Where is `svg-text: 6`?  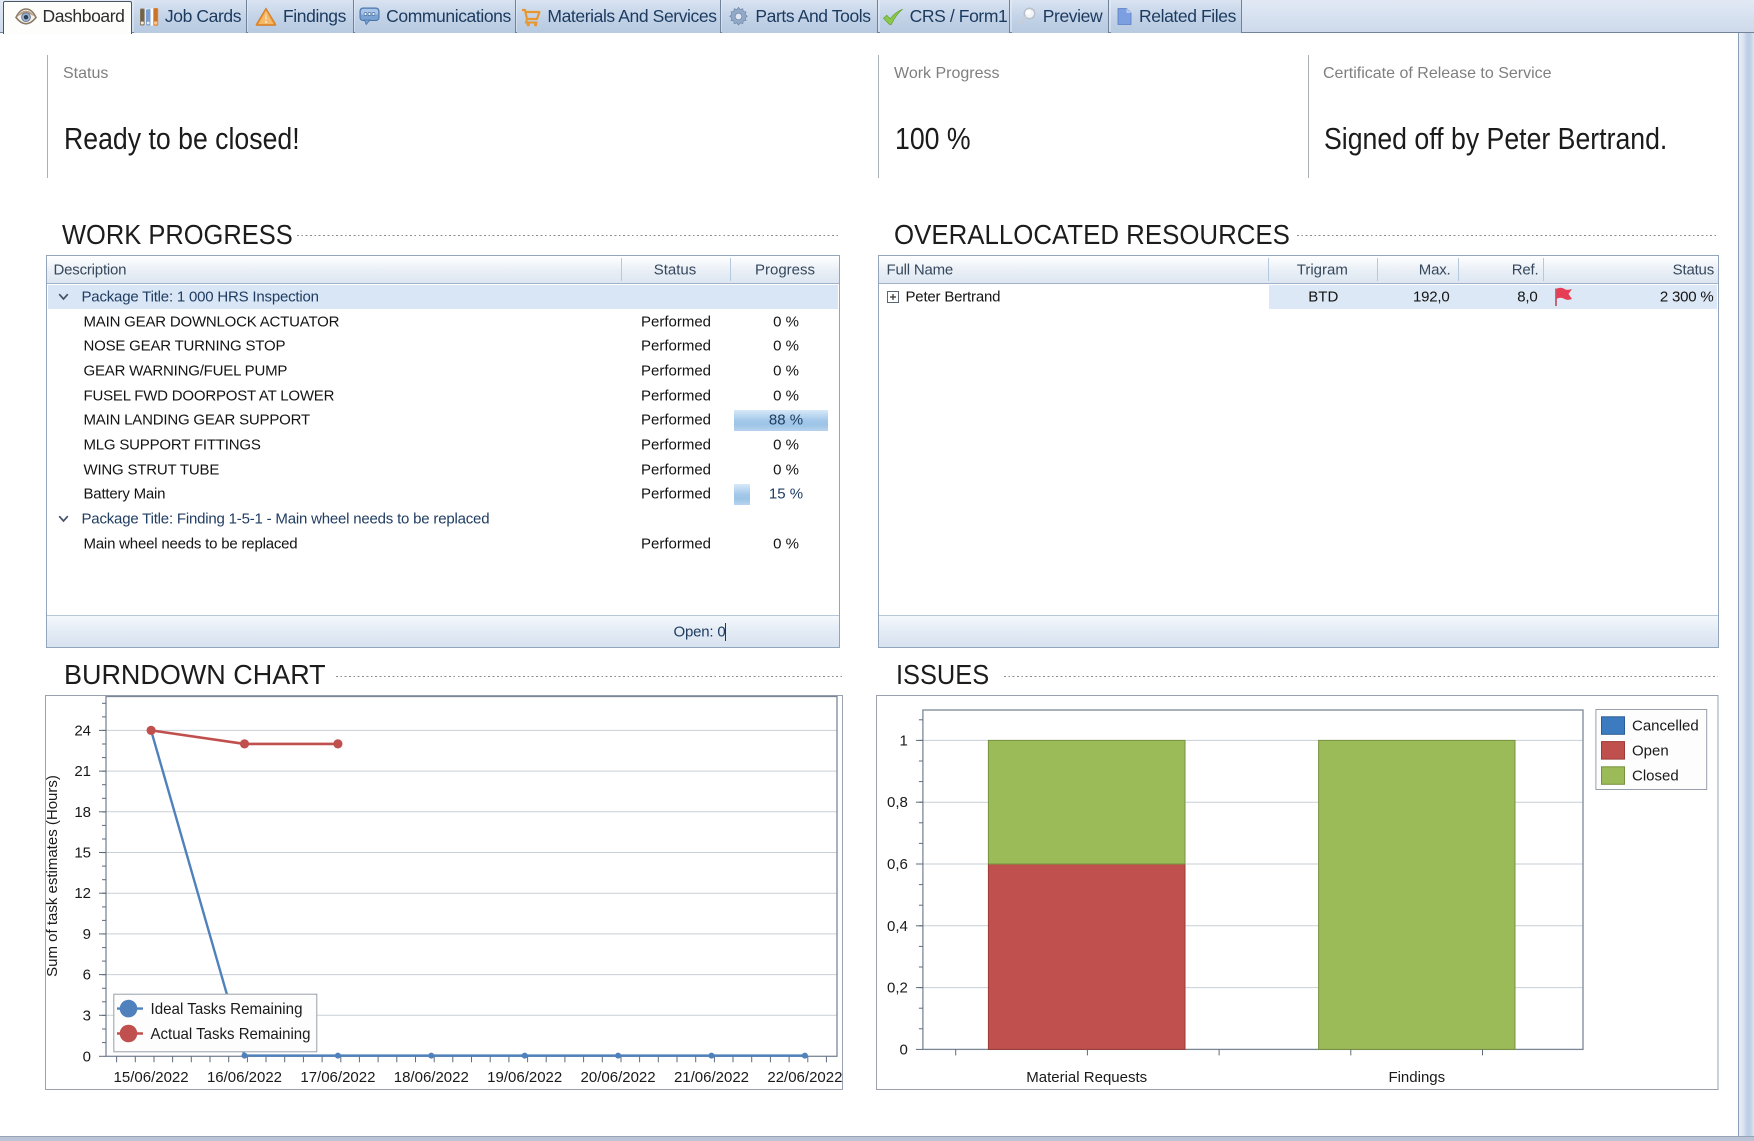
svg-text: 6 is located at coordinates (87, 975).